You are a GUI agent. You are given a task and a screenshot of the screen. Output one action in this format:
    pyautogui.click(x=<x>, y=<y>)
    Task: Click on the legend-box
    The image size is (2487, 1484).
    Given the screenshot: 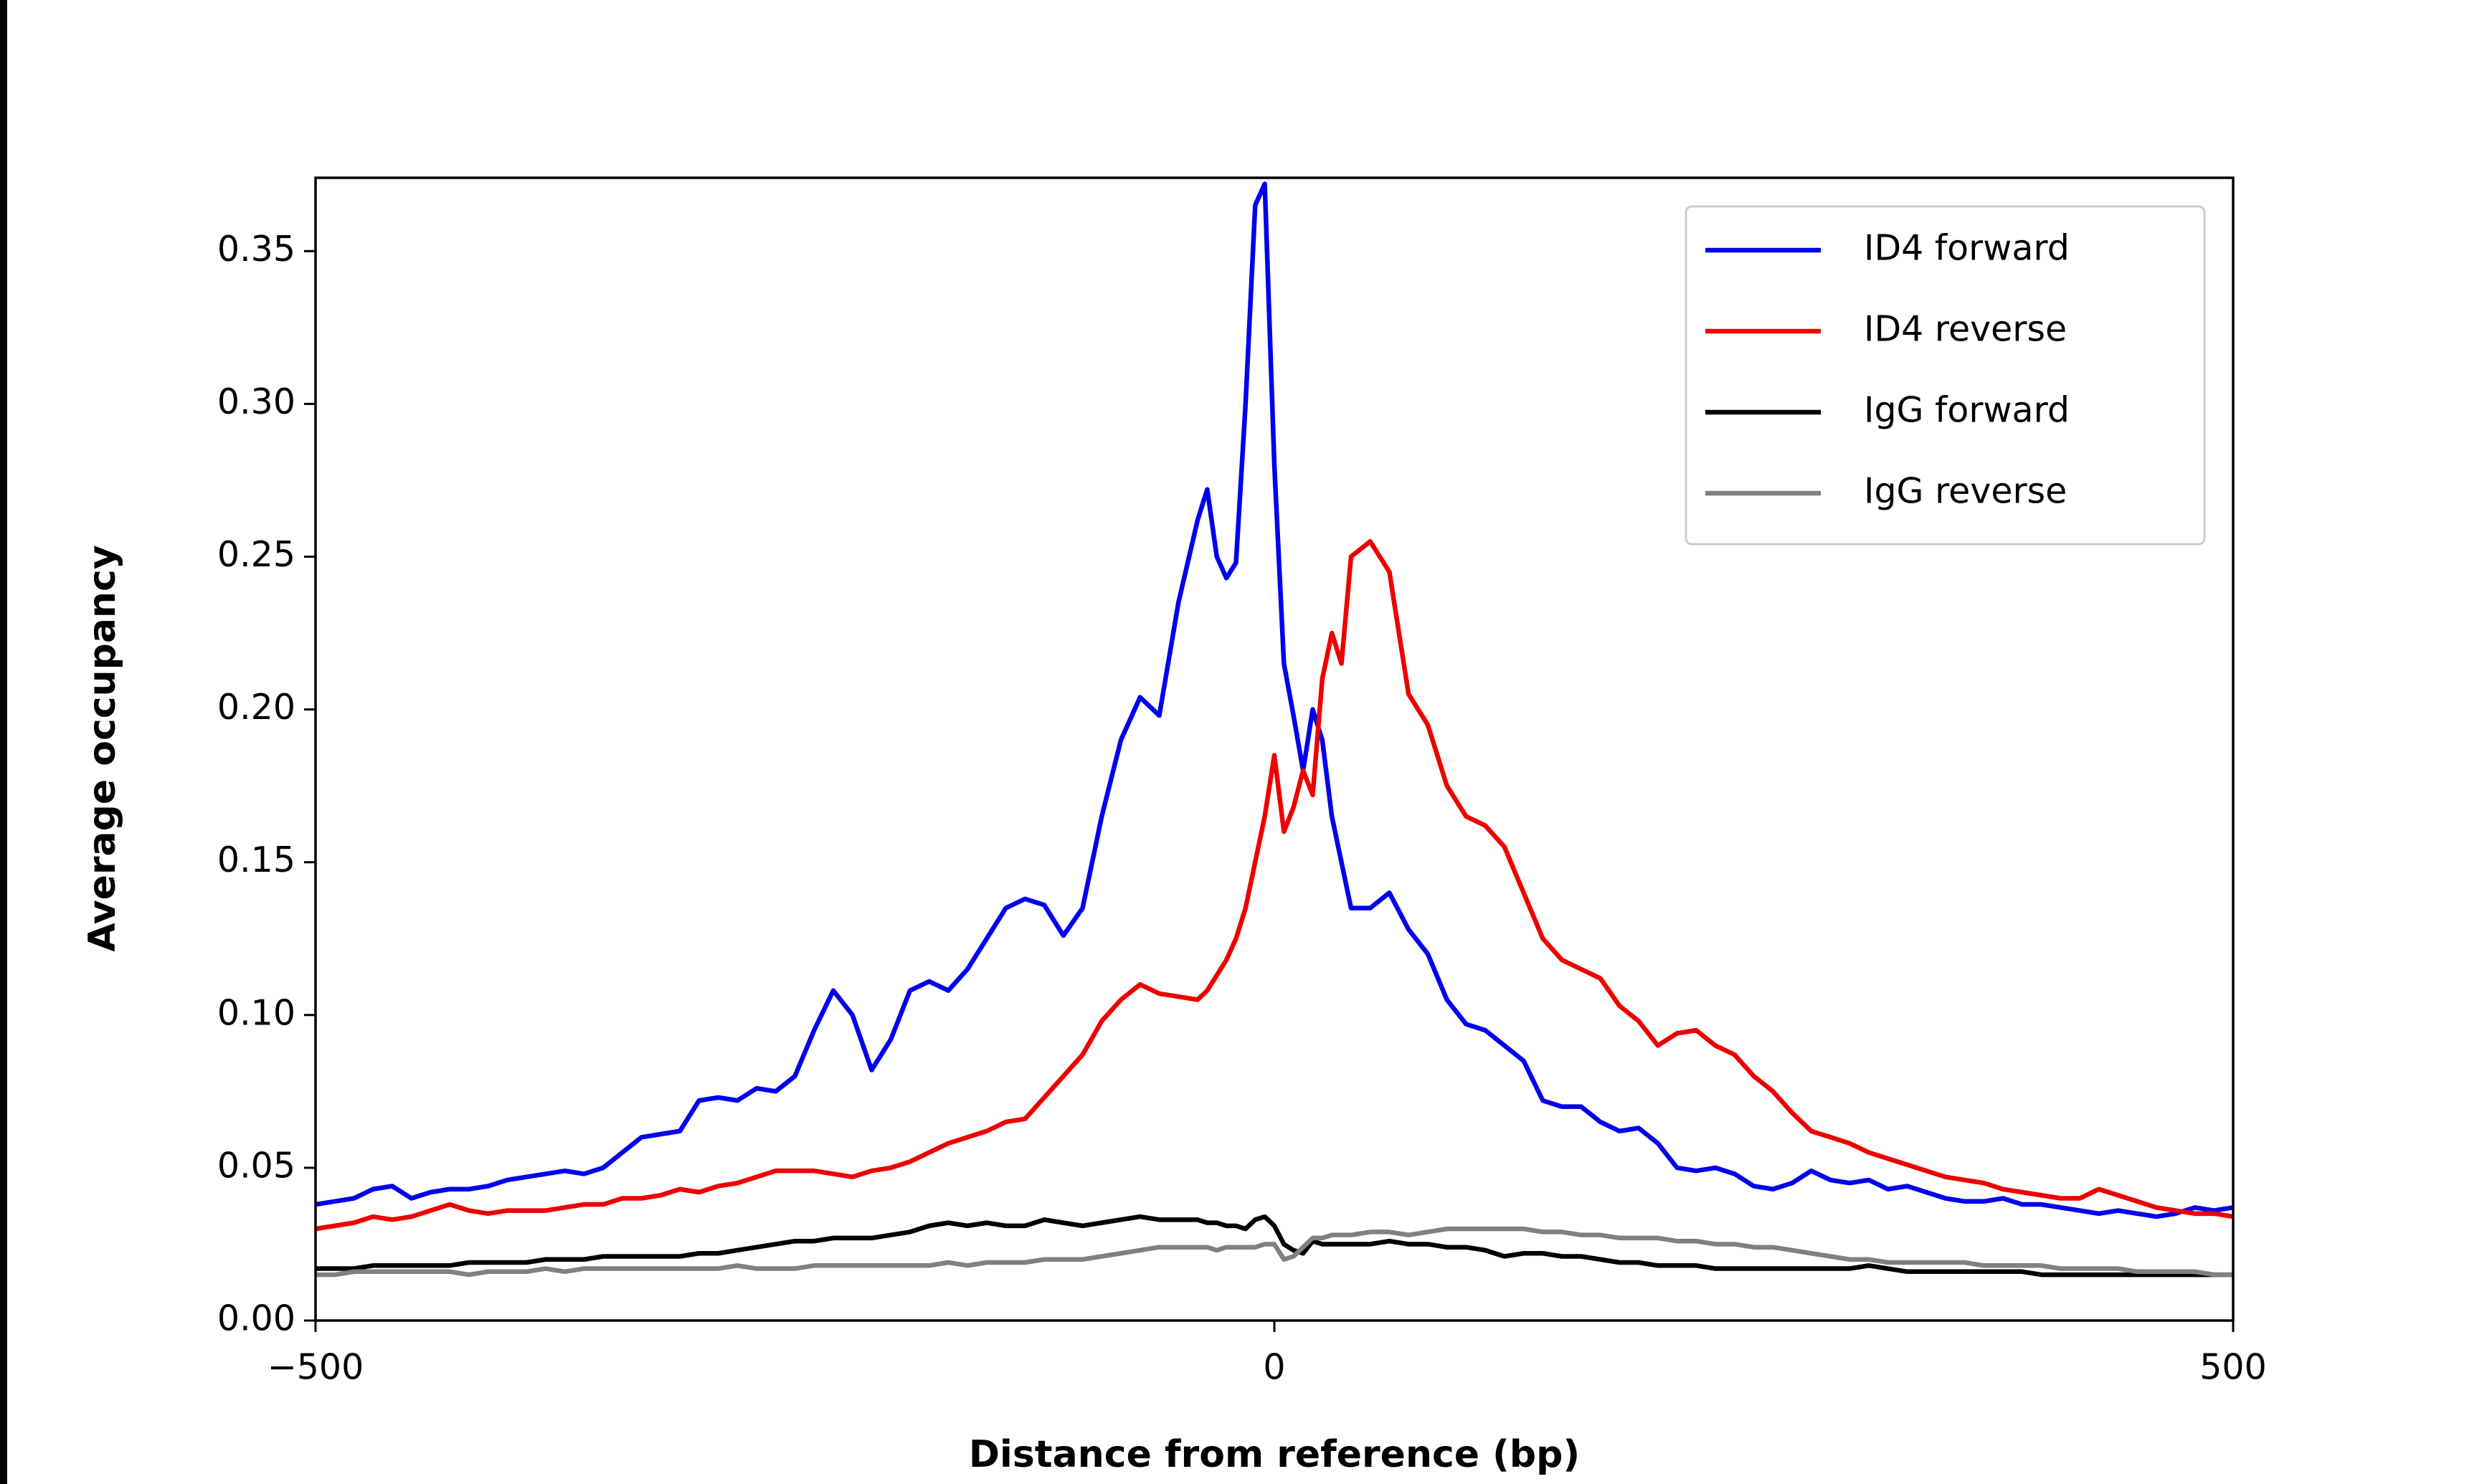 What is the action you would take?
    pyautogui.click(x=1946, y=375)
    